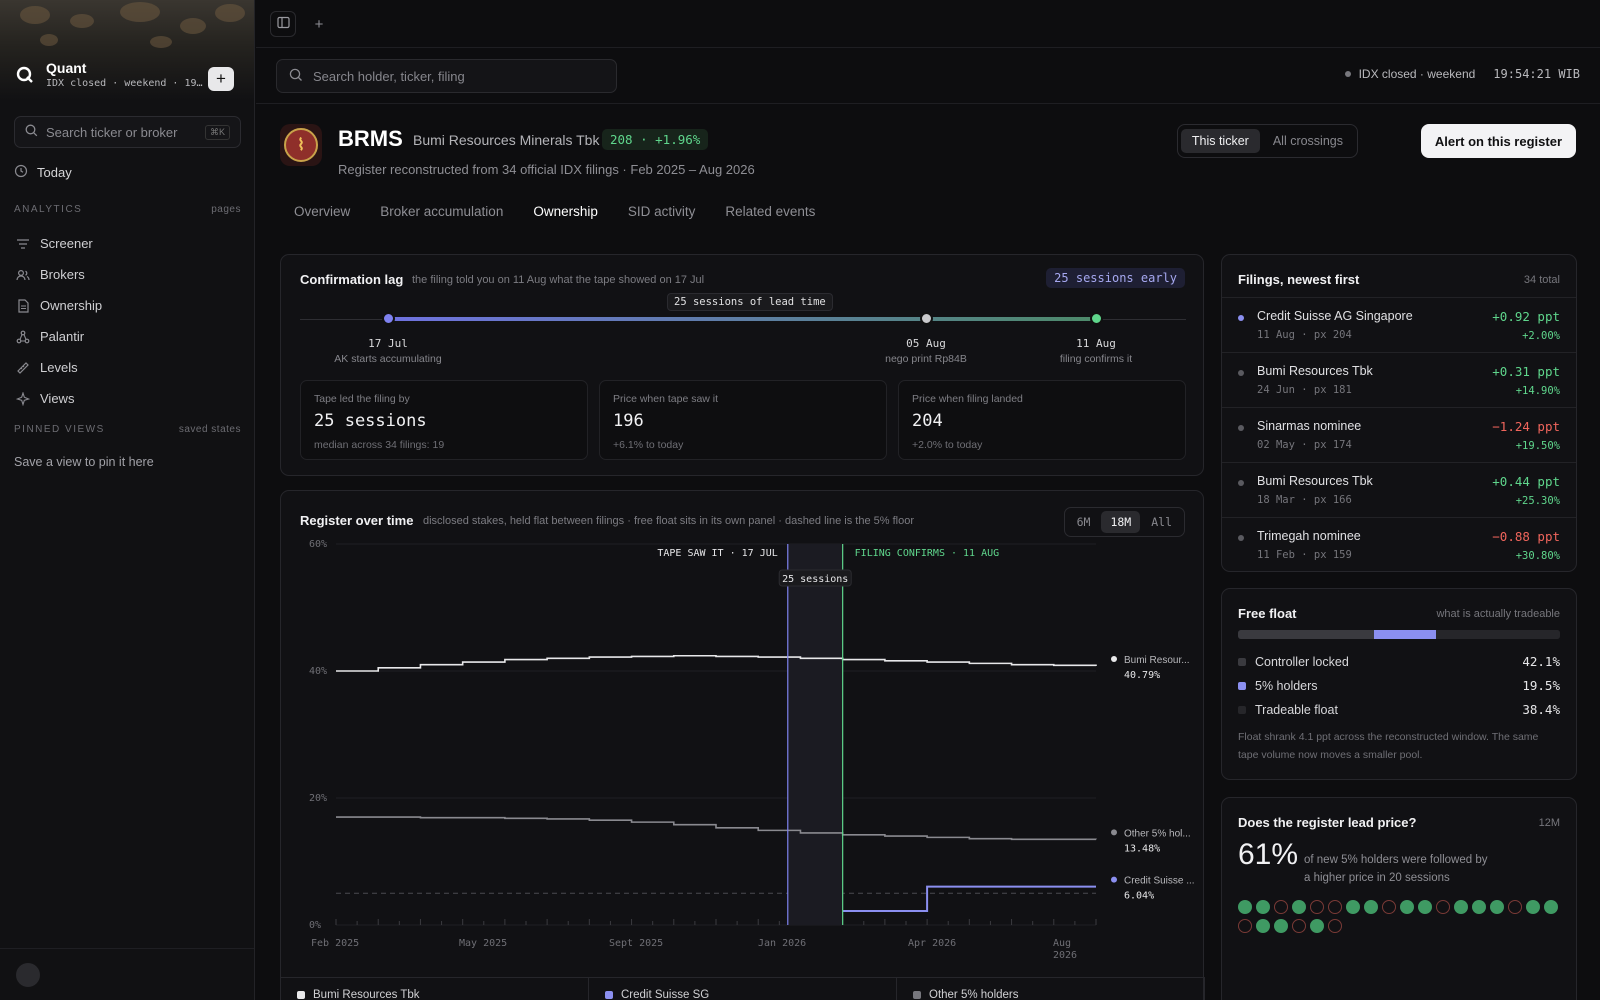 The image size is (1600, 1000). I want to click on new-view-button: +, so click(221, 79).